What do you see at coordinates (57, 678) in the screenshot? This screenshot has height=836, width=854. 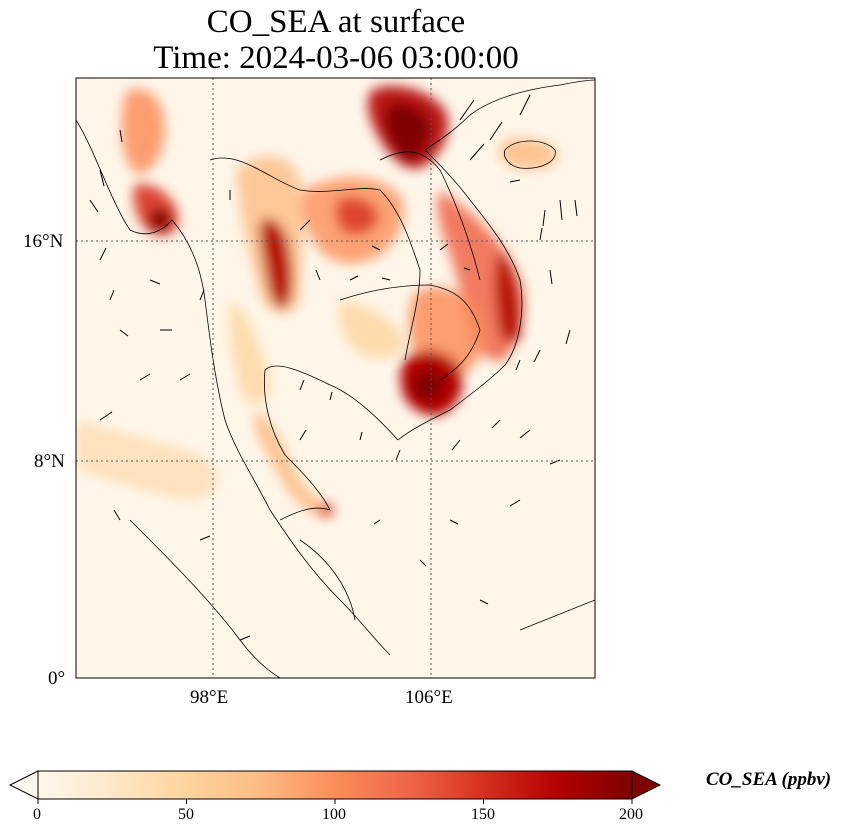 I see `lat-tick-0: 0°` at bounding box center [57, 678].